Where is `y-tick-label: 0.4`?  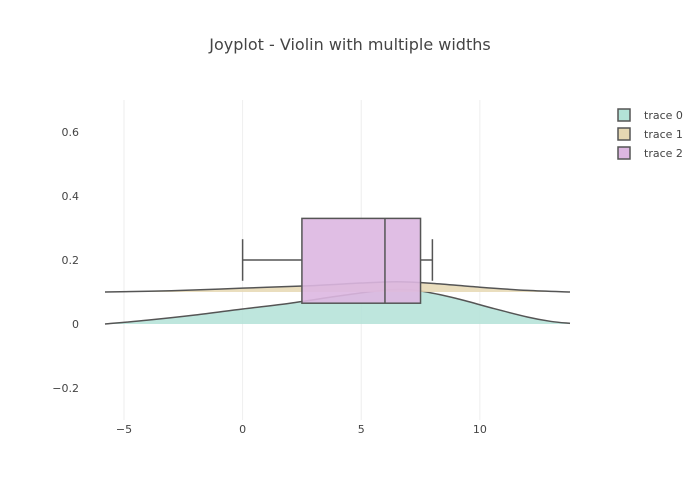
y-tick-label: 0.4 is located at coordinates (71, 196).